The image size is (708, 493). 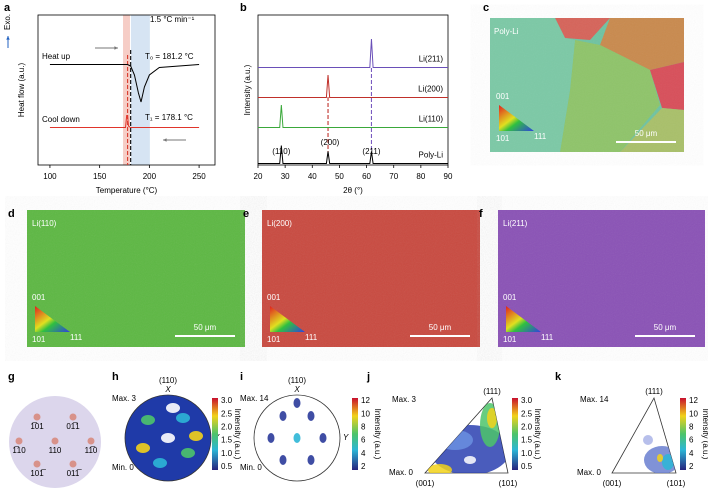 What do you see at coordinates (150, 176) in the screenshot?
I see `x-tick-label: 200` at bounding box center [150, 176].